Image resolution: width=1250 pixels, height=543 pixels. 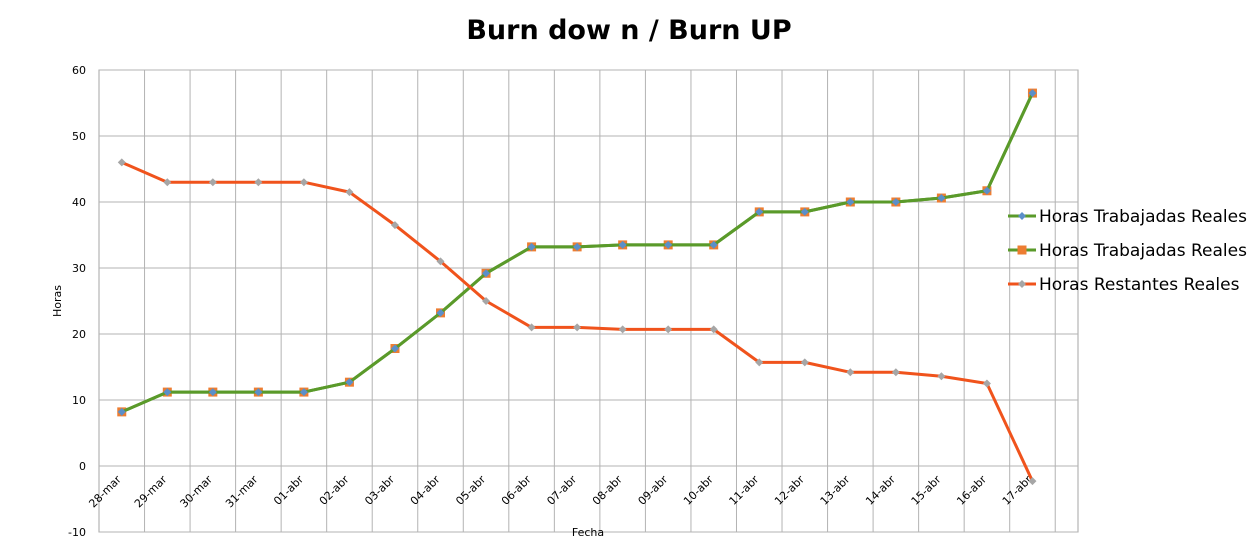 What do you see at coordinates (79, 202) in the screenshot?
I see `y-tick-label: 40` at bounding box center [79, 202].